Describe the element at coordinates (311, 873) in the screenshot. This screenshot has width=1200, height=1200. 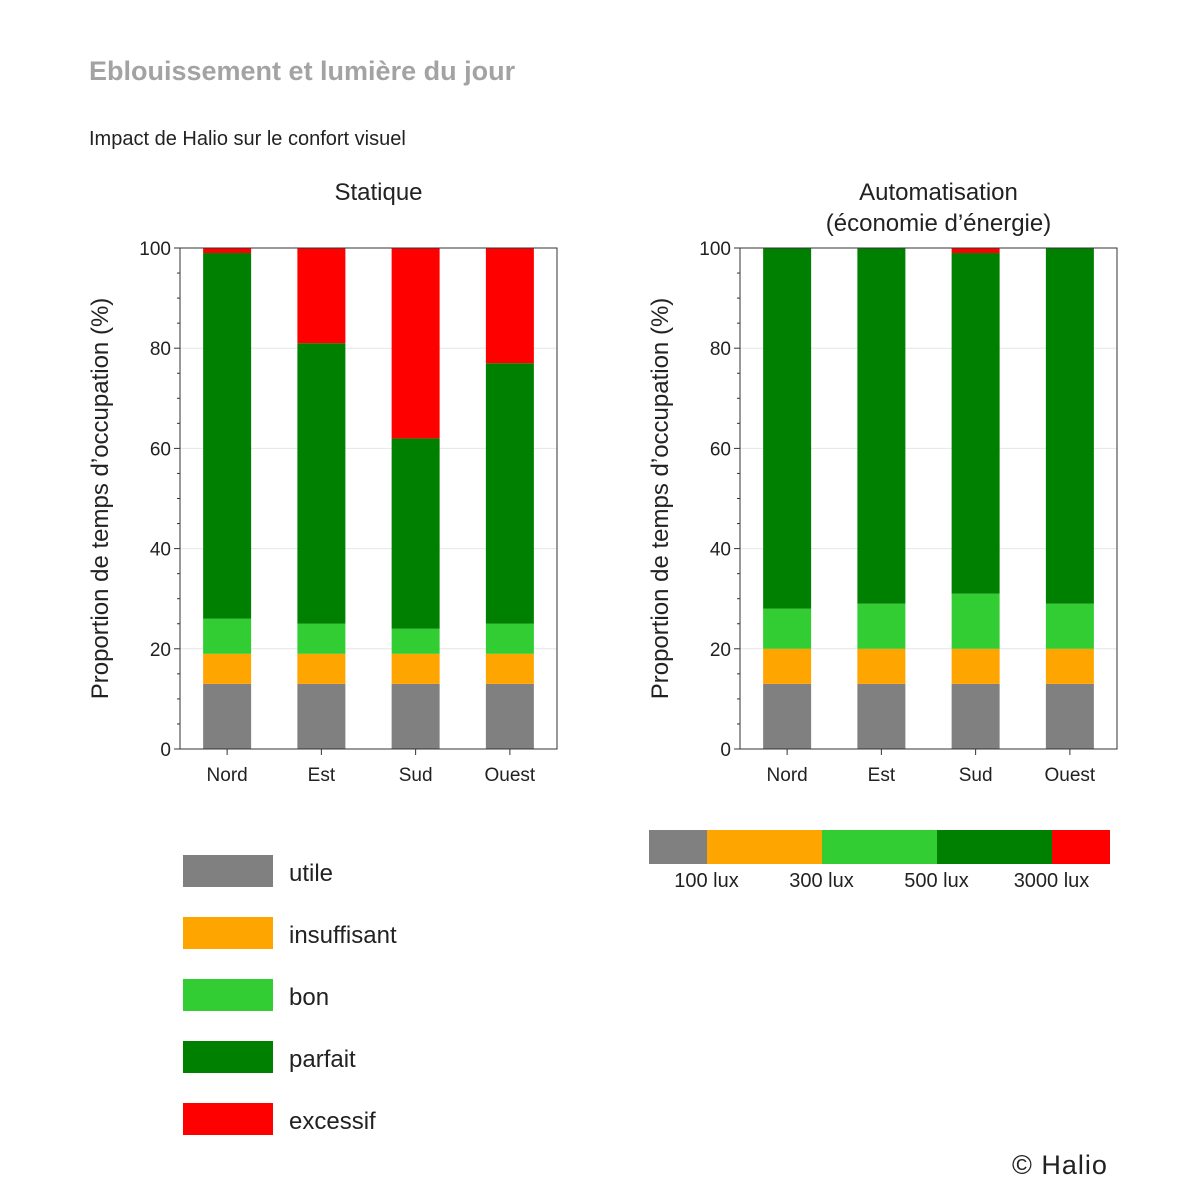
I see `legend-label: utile` at that location.